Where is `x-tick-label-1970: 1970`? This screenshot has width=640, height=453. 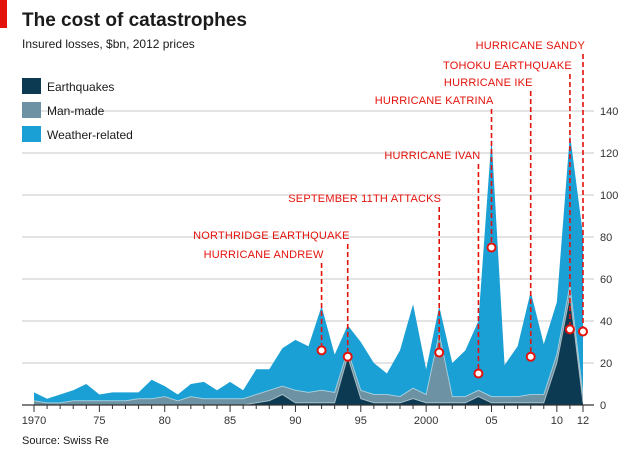
x-tick-label-1970: 1970 is located at coordinates (34, 421).